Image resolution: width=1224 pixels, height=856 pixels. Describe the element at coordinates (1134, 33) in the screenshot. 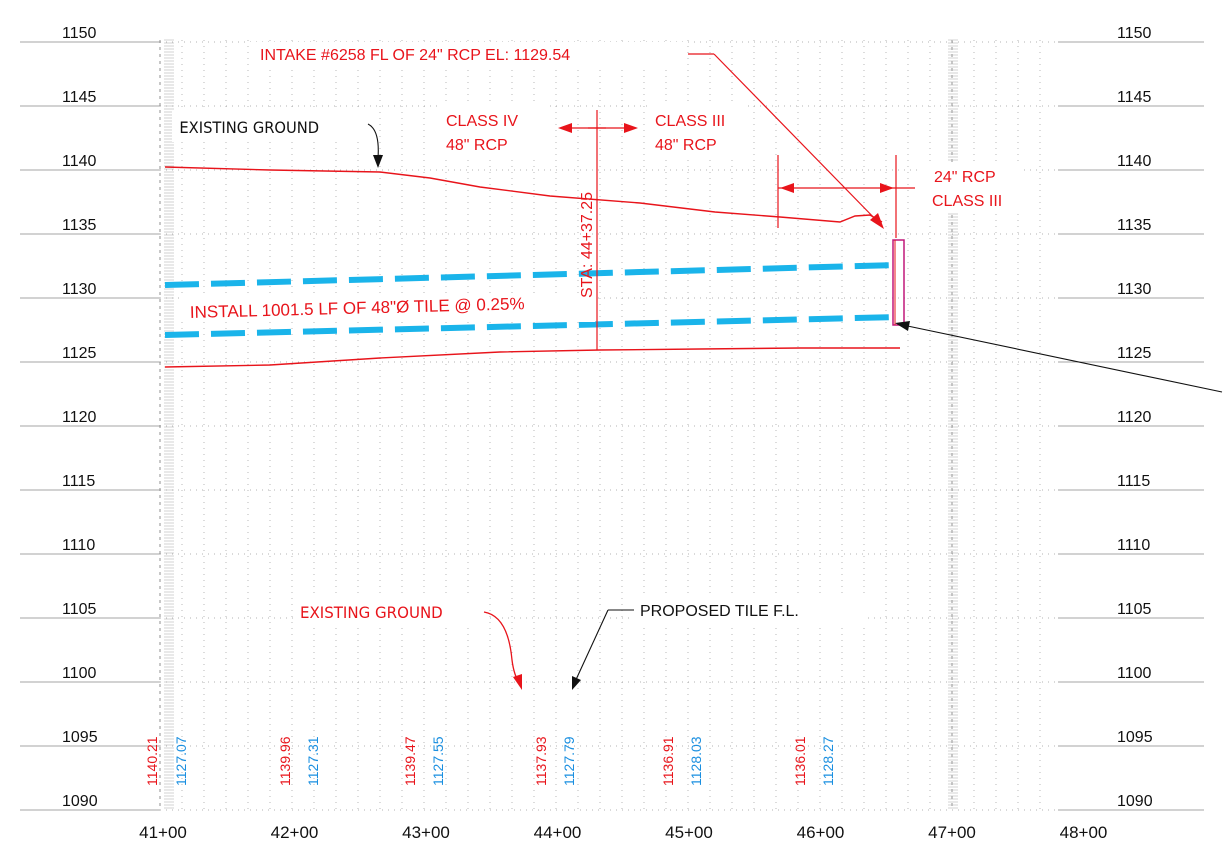

I see `elevation-label-right: 1150` at that location.